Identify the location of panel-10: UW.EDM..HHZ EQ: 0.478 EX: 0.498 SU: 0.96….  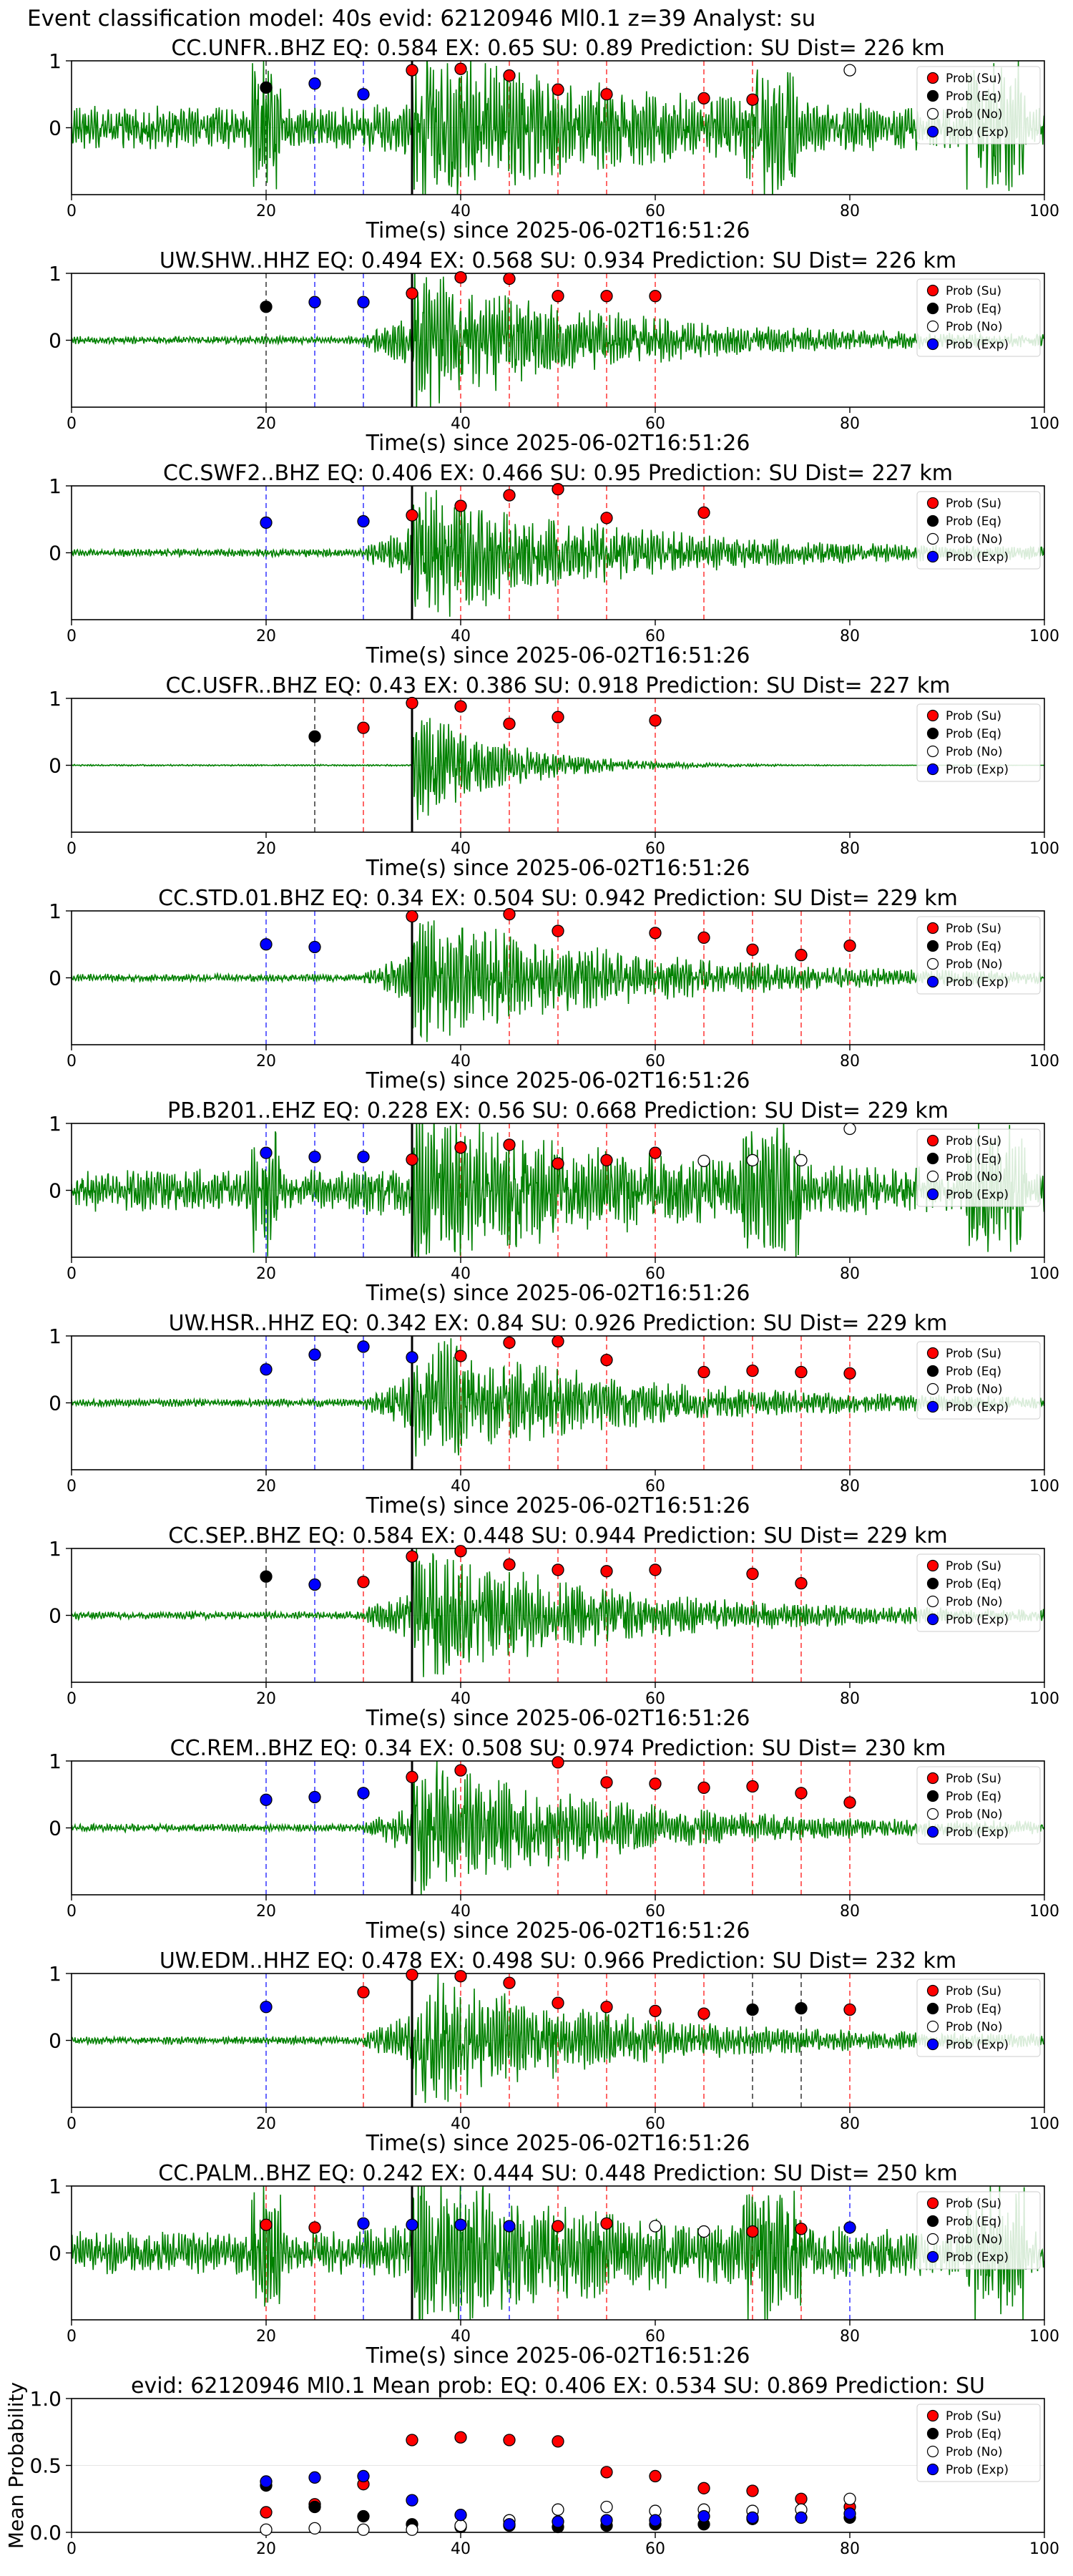
(554, 2052).